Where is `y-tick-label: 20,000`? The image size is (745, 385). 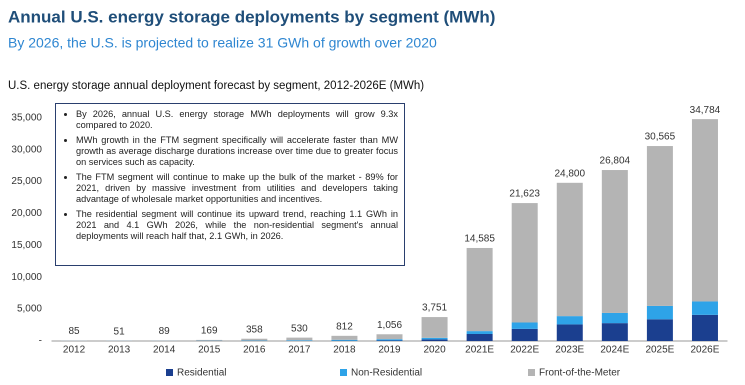 y-tick-label: 20,000 is located at coordinates (26, 213).